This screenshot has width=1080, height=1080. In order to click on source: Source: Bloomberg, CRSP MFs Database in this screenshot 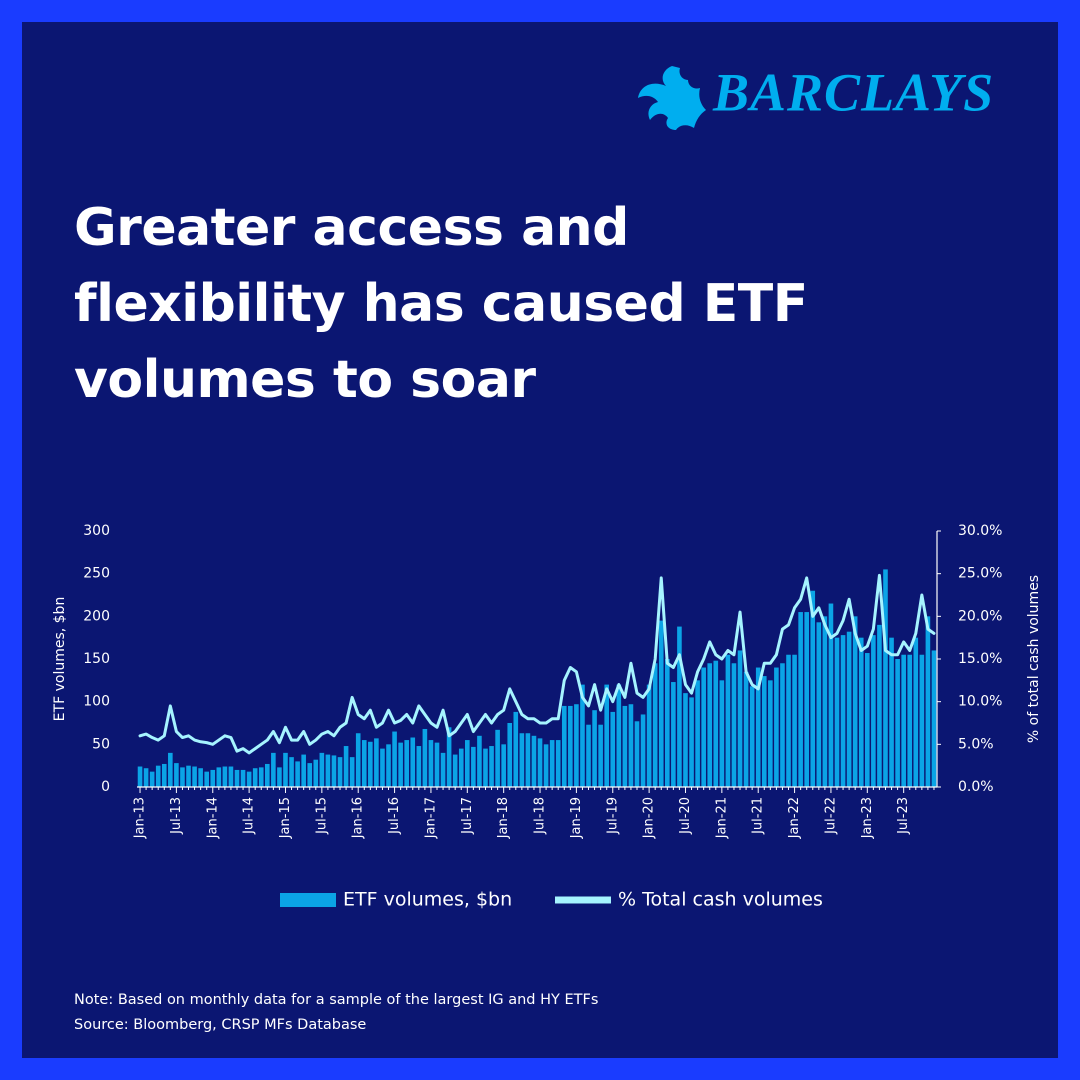, I will do `click(220, 1025)`.